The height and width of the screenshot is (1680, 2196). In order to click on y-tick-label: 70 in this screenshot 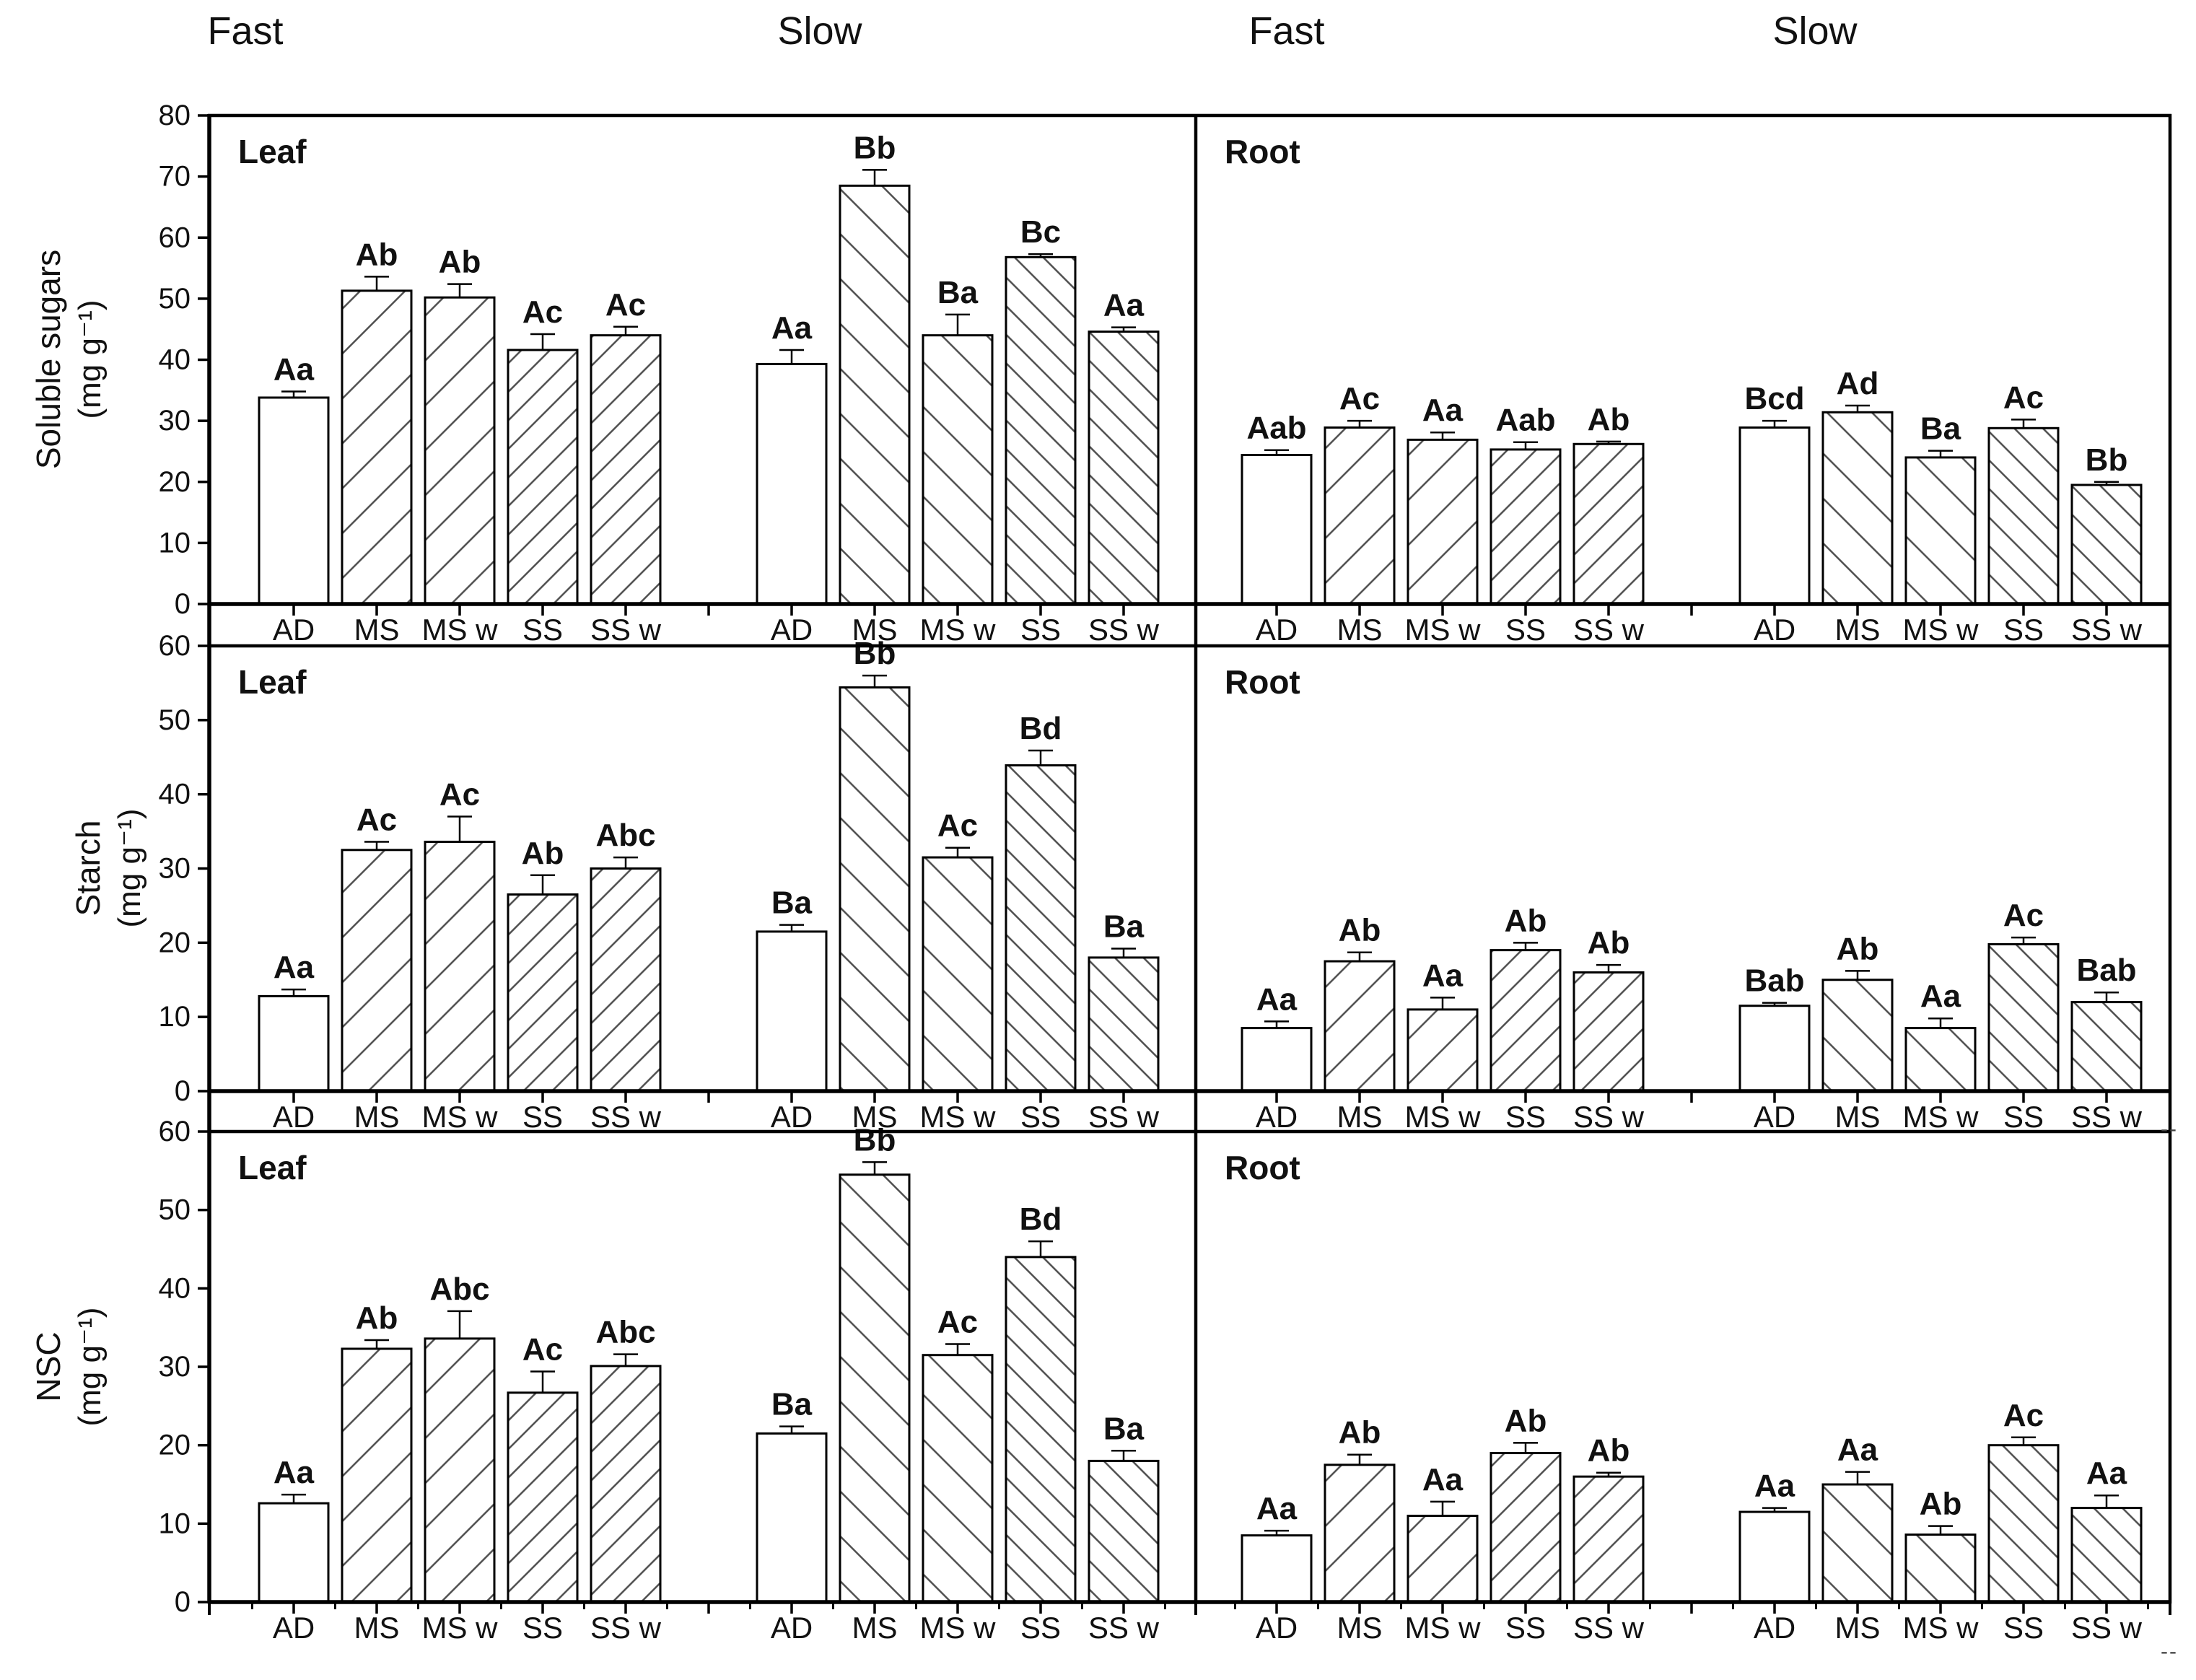, I will do `click(175, 177)`.